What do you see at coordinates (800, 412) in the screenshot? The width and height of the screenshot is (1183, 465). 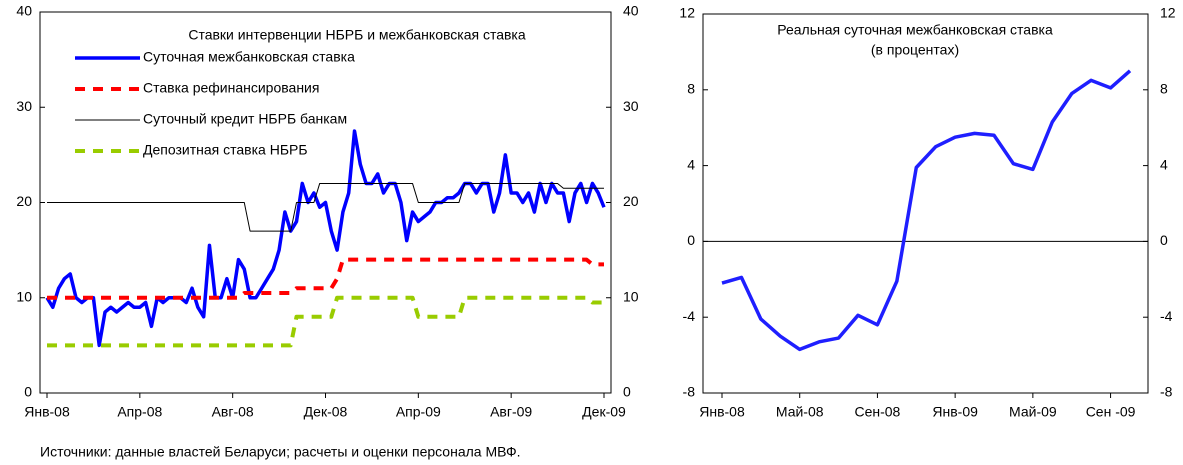 I see `x-tick-label: Май-08` at bounding box center [800, 412].